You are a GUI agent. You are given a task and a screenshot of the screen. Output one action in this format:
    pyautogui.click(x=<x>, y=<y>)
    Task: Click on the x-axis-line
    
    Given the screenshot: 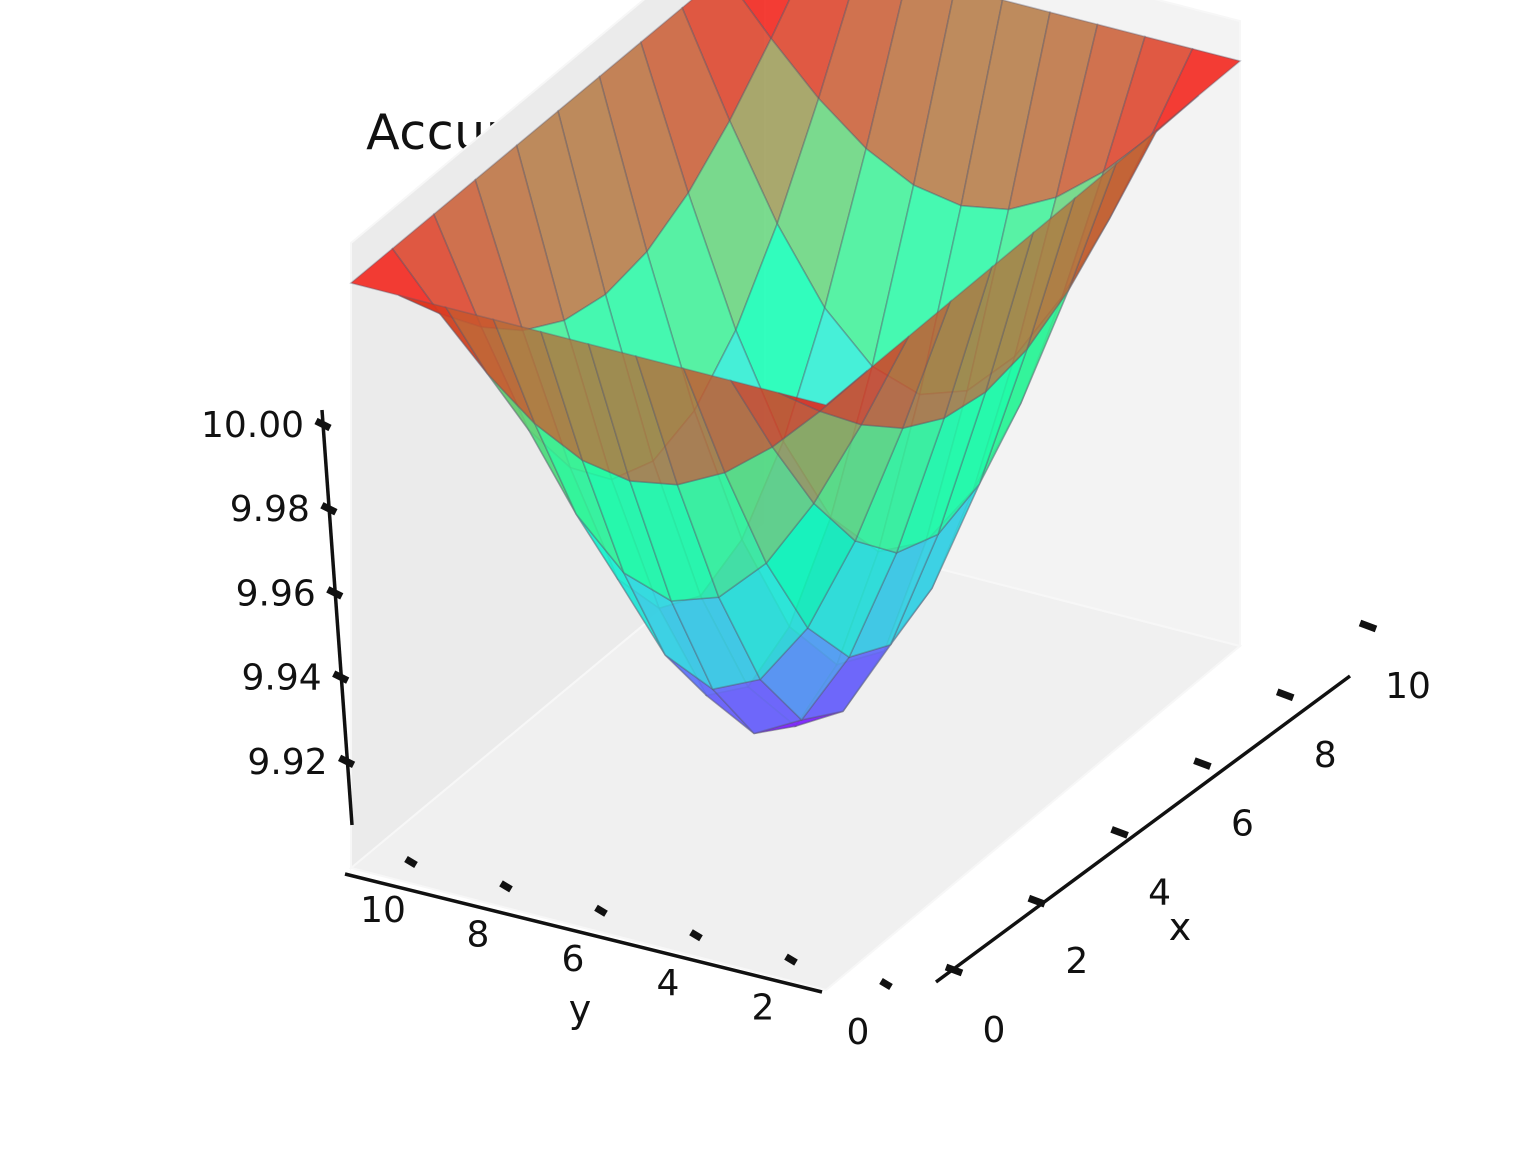 What is the action you would take?
    pyautogui.click(x=1143, y=829)
    